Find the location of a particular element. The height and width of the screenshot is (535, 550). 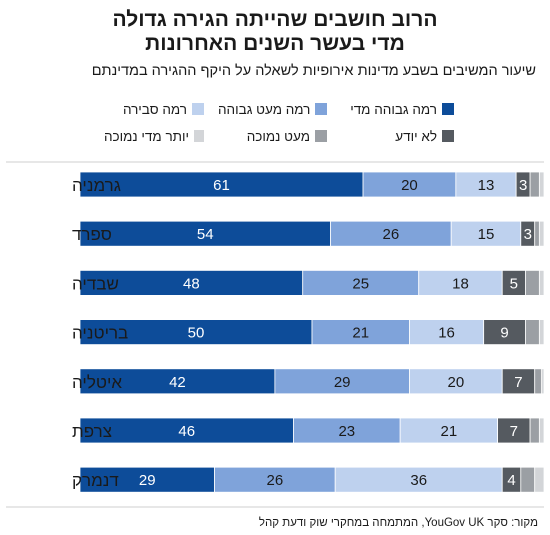

data-label: 25 is located at coordinates (360, 283).